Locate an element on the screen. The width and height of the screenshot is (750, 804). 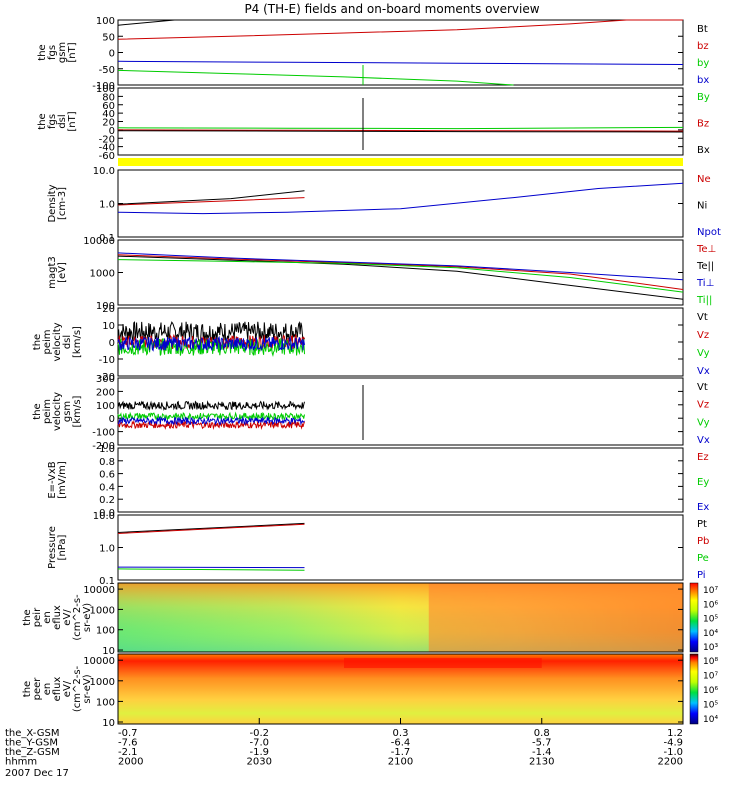
ephemeris-value: 2130 is located at coordinates (541, 762).